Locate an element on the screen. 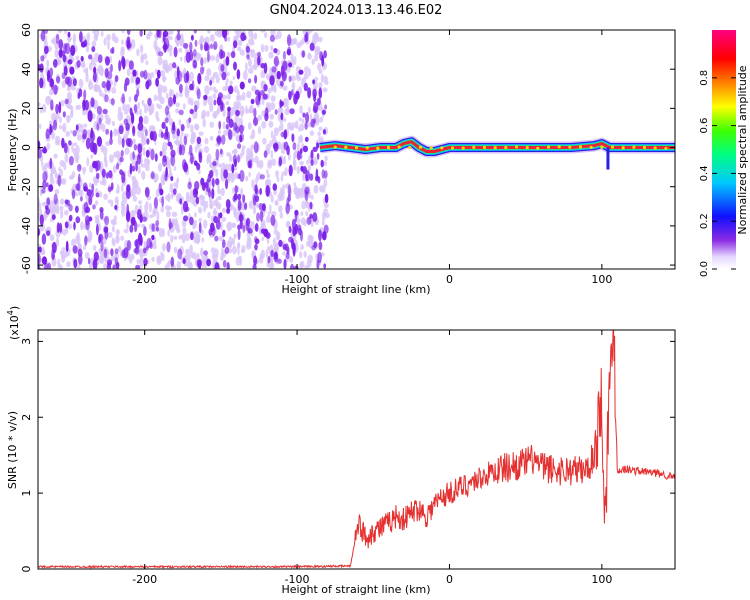 The height and width of the screenshot is (600, 750). y-tick-label: 0 is located at coordinates (26, 147).